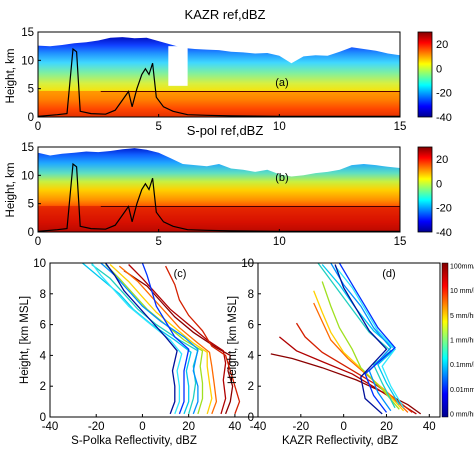 The image size is (474, 450). Describe the element at coordinates (234, 427) in the screenshot. I see `spol-profiles-xtick-label: 40` at that location.